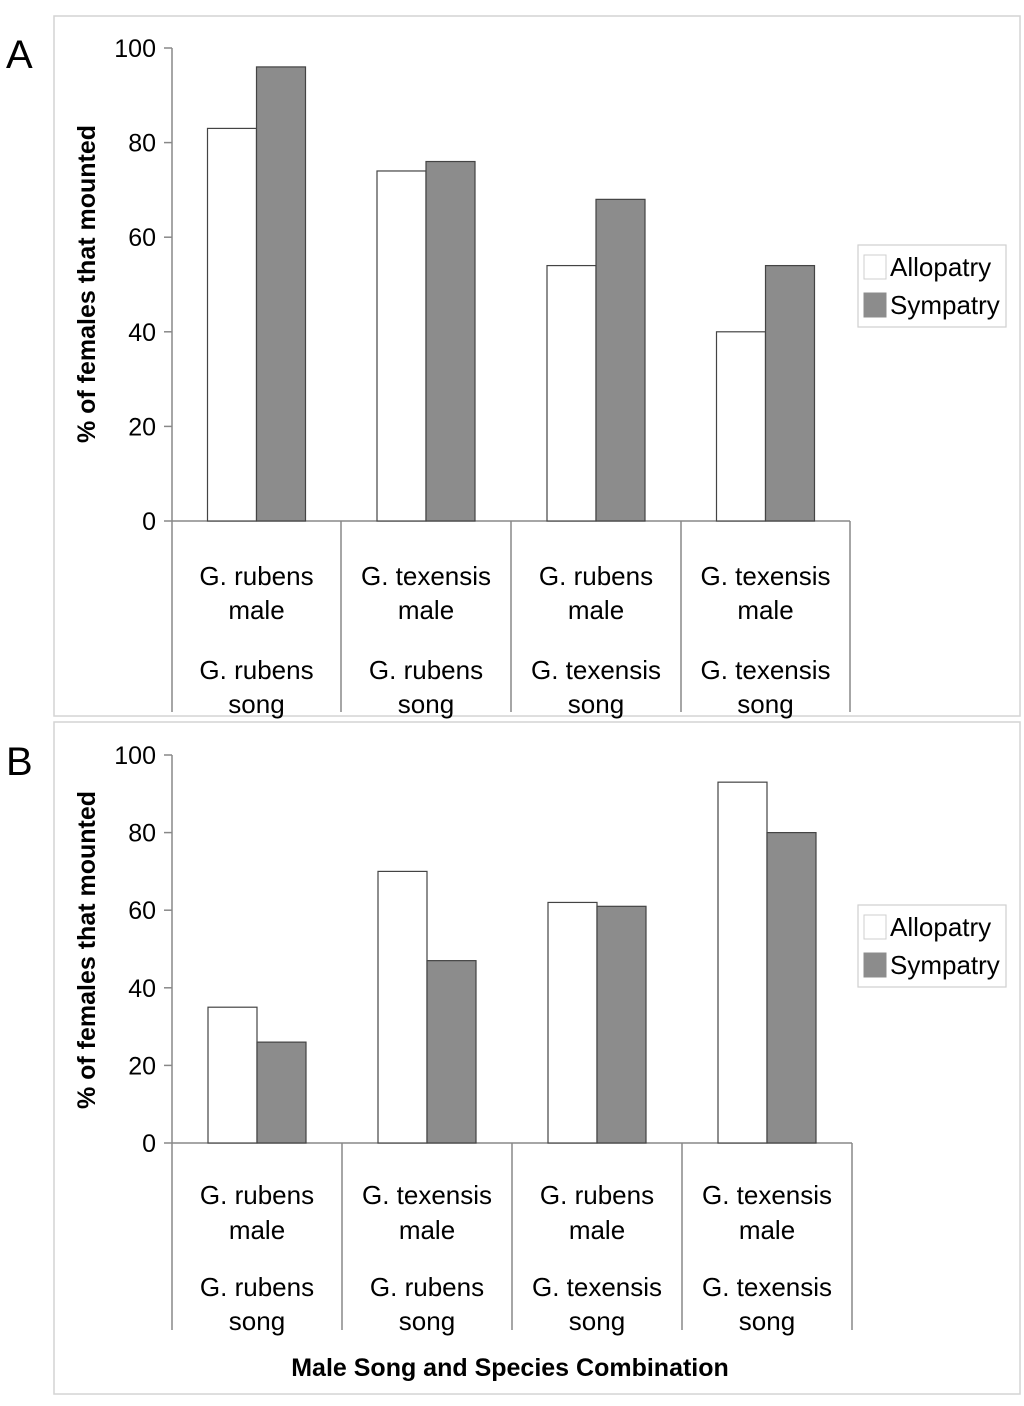 Image resolution: width=1024 pixels, height=1406 pixels. Describe the element at coordinates (142, 427) in the screenshot. I see `panel-a-y-tick-label: 20` at that location.